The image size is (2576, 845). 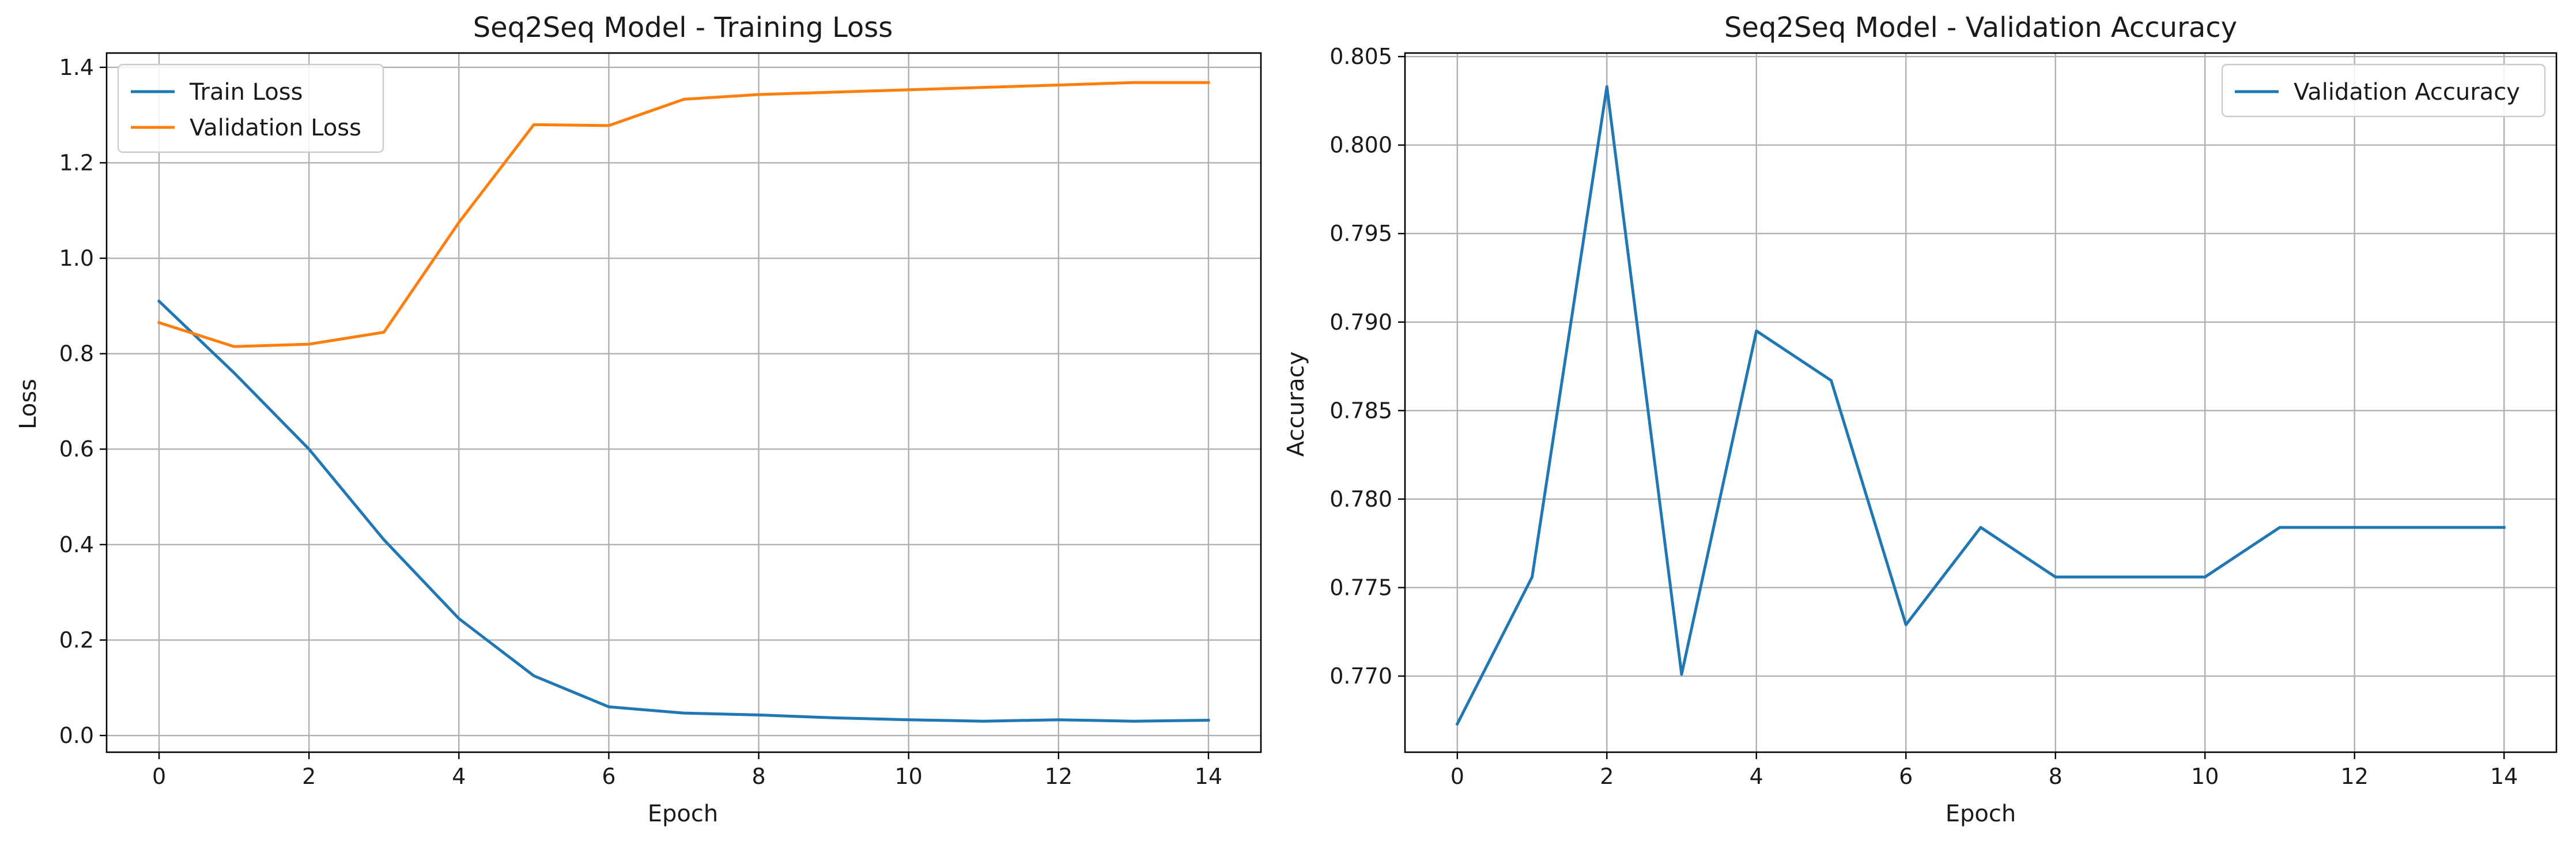 I want to click on y-tick-label: 0.775, so click(x=1360, y=587).